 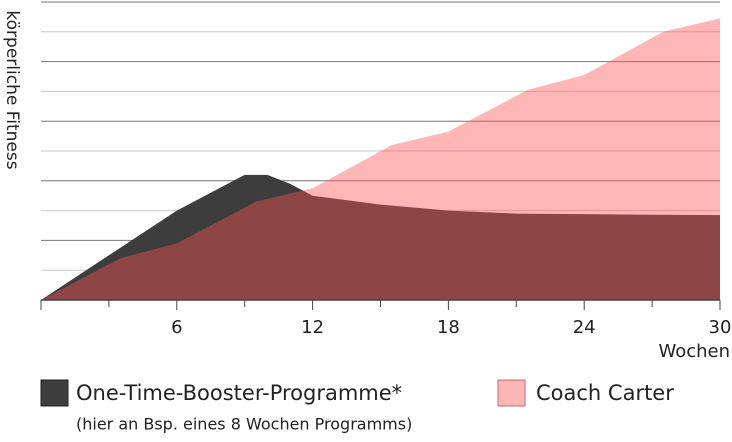 What do you see at coordinates (694, 351) in the screenshot?
I see `x-axis-label: Wochen` at bounding box center [694, 351].